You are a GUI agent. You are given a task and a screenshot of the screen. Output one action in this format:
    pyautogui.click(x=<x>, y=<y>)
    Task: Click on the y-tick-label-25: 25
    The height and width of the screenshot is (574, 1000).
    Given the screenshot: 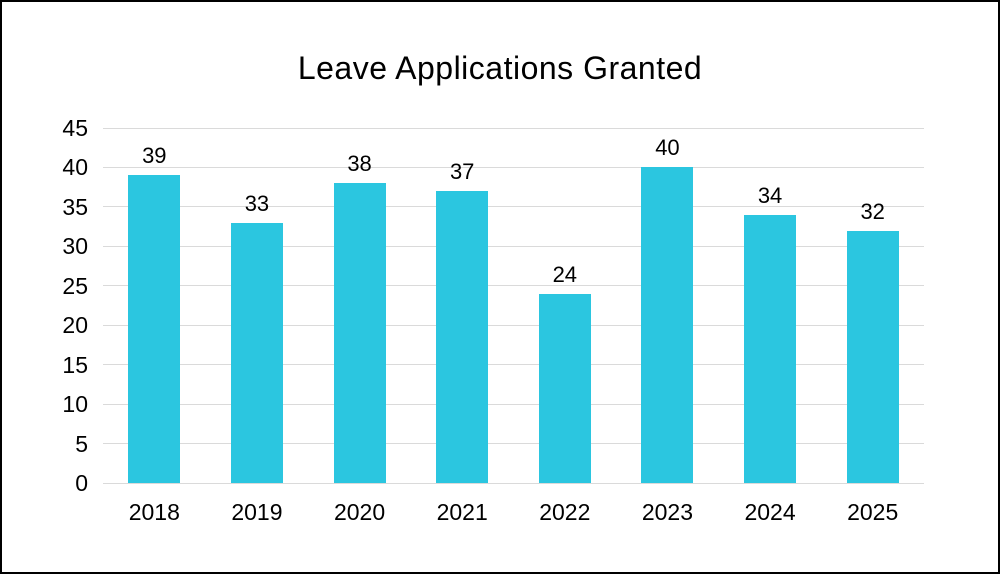 What is the action you would take?
    pyautogui.click(x=75, y=285)
    